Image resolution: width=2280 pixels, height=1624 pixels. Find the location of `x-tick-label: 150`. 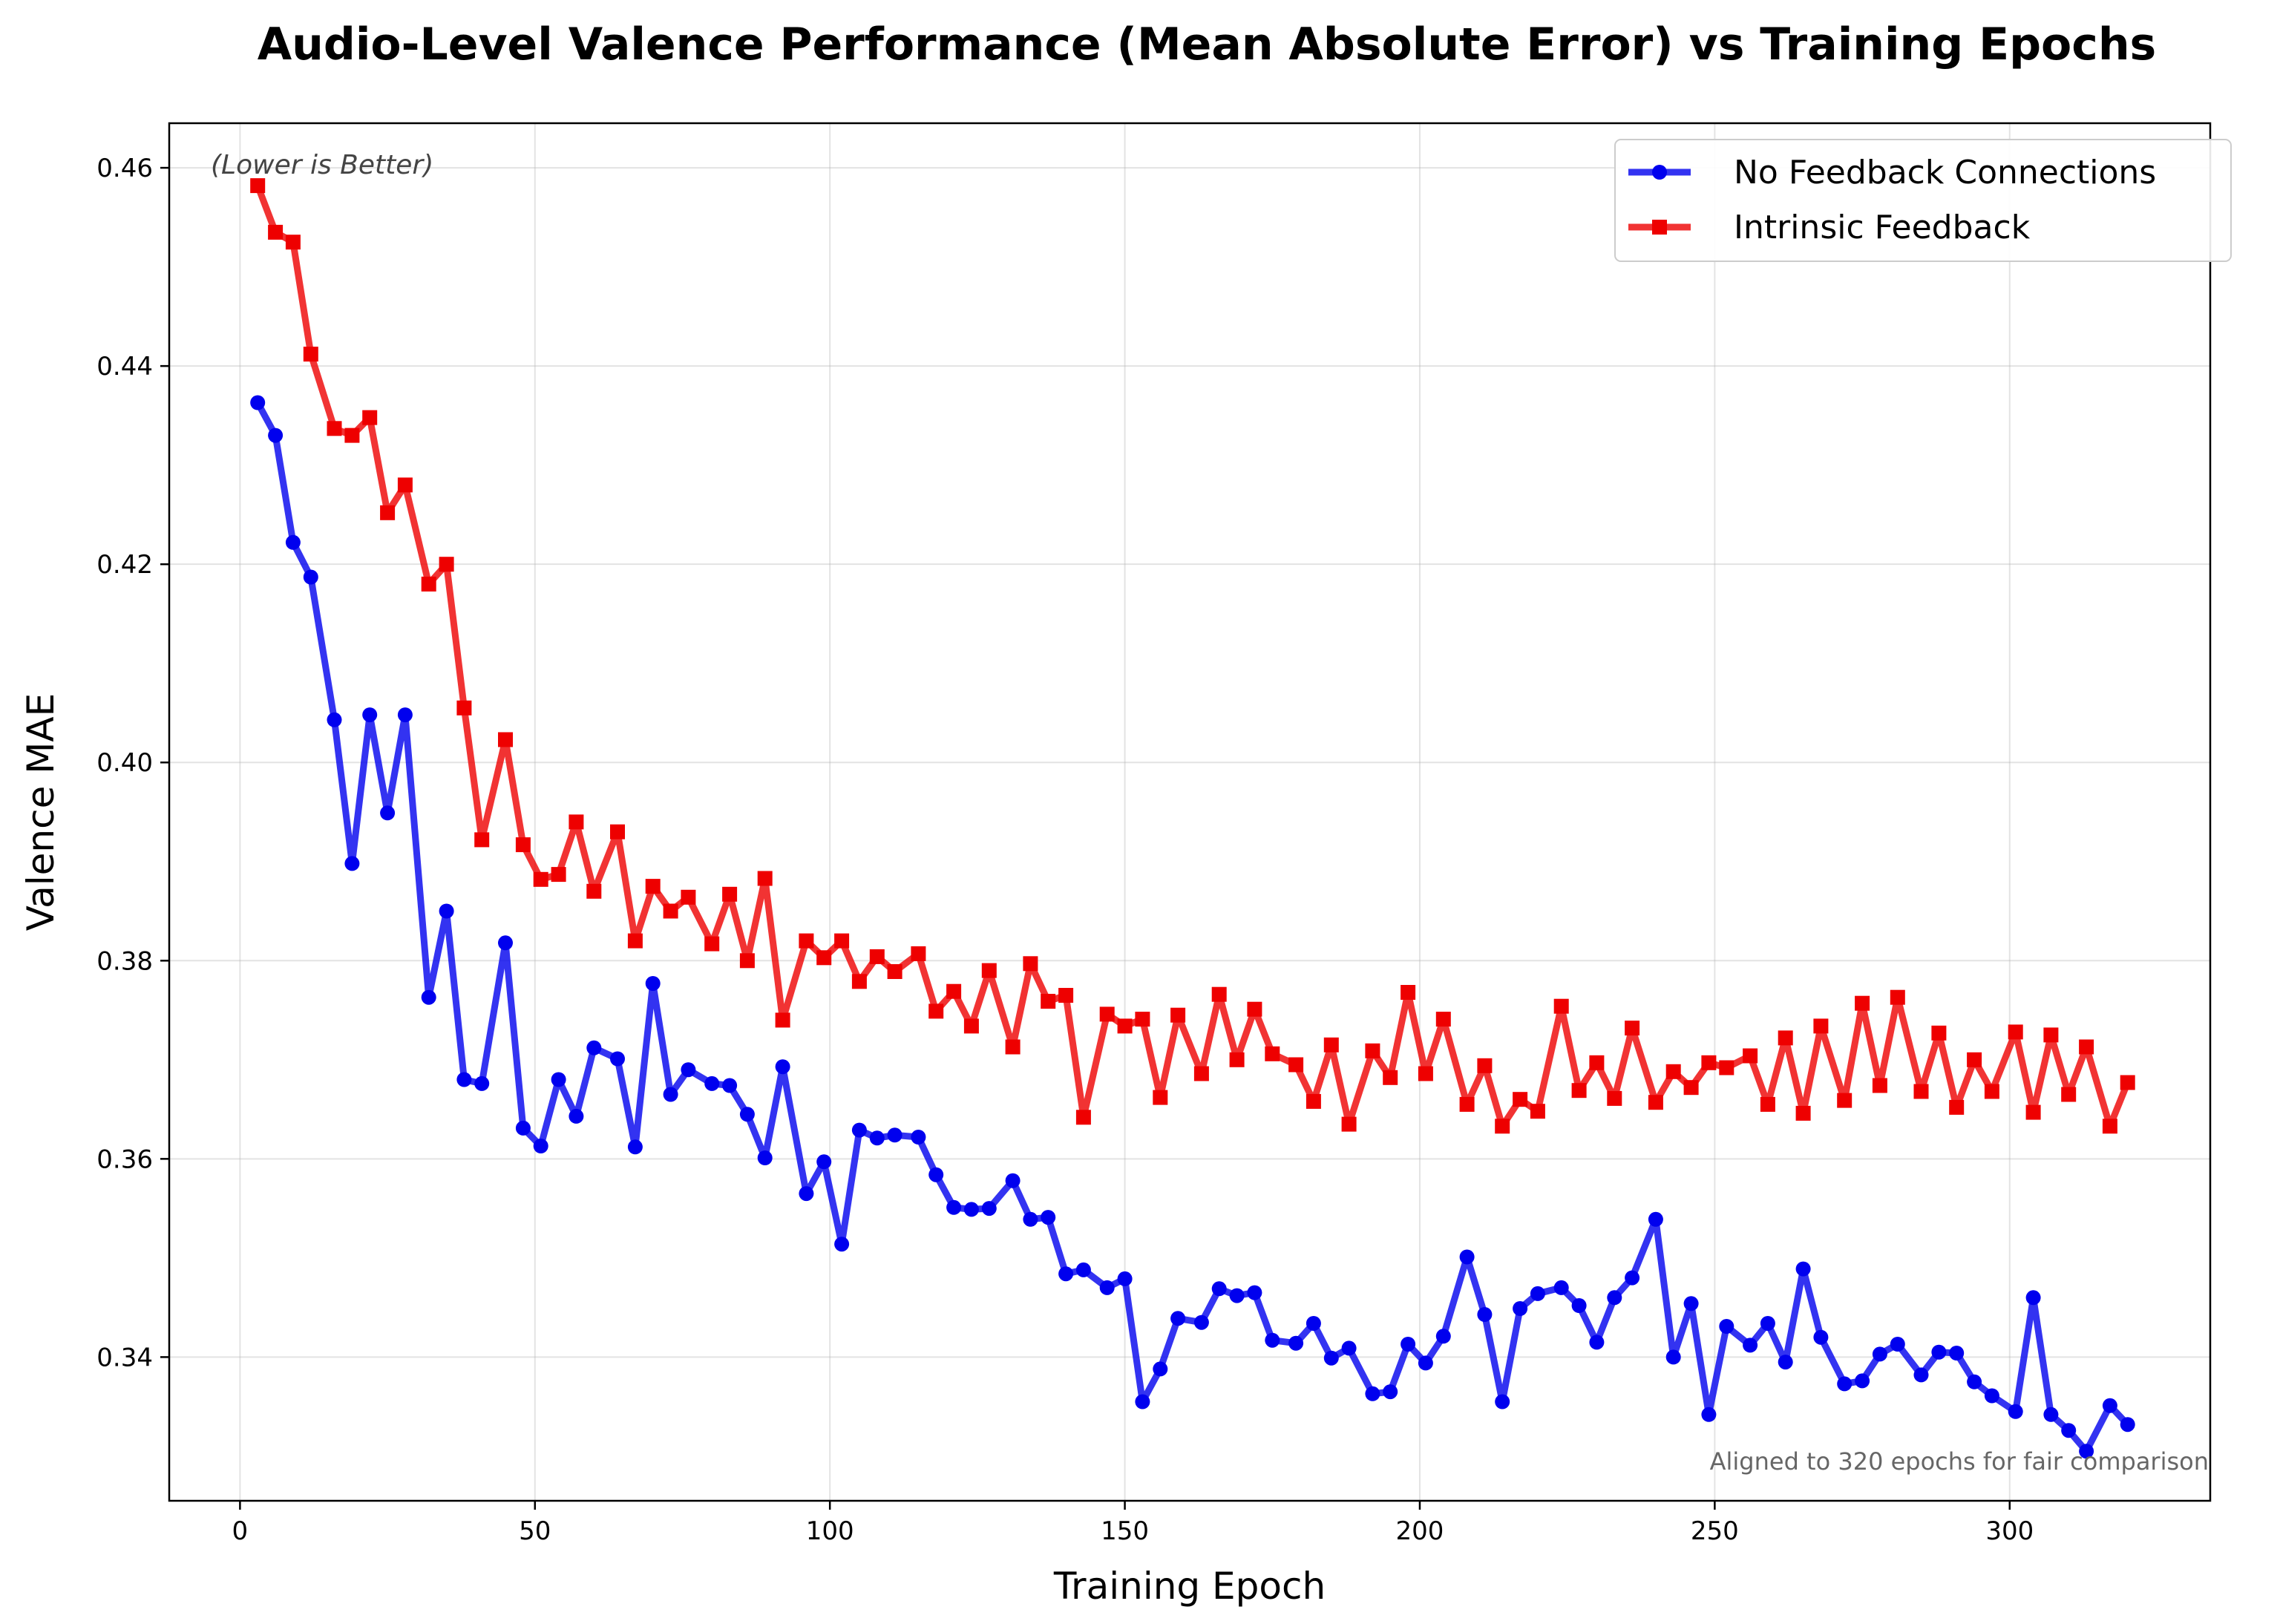

x-tick-label: 150 is located at coordinates (1125, 1531).